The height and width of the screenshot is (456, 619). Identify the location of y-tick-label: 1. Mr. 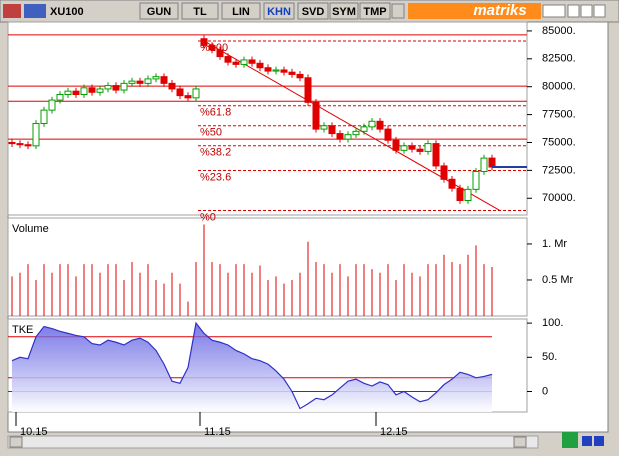
(554, 244).